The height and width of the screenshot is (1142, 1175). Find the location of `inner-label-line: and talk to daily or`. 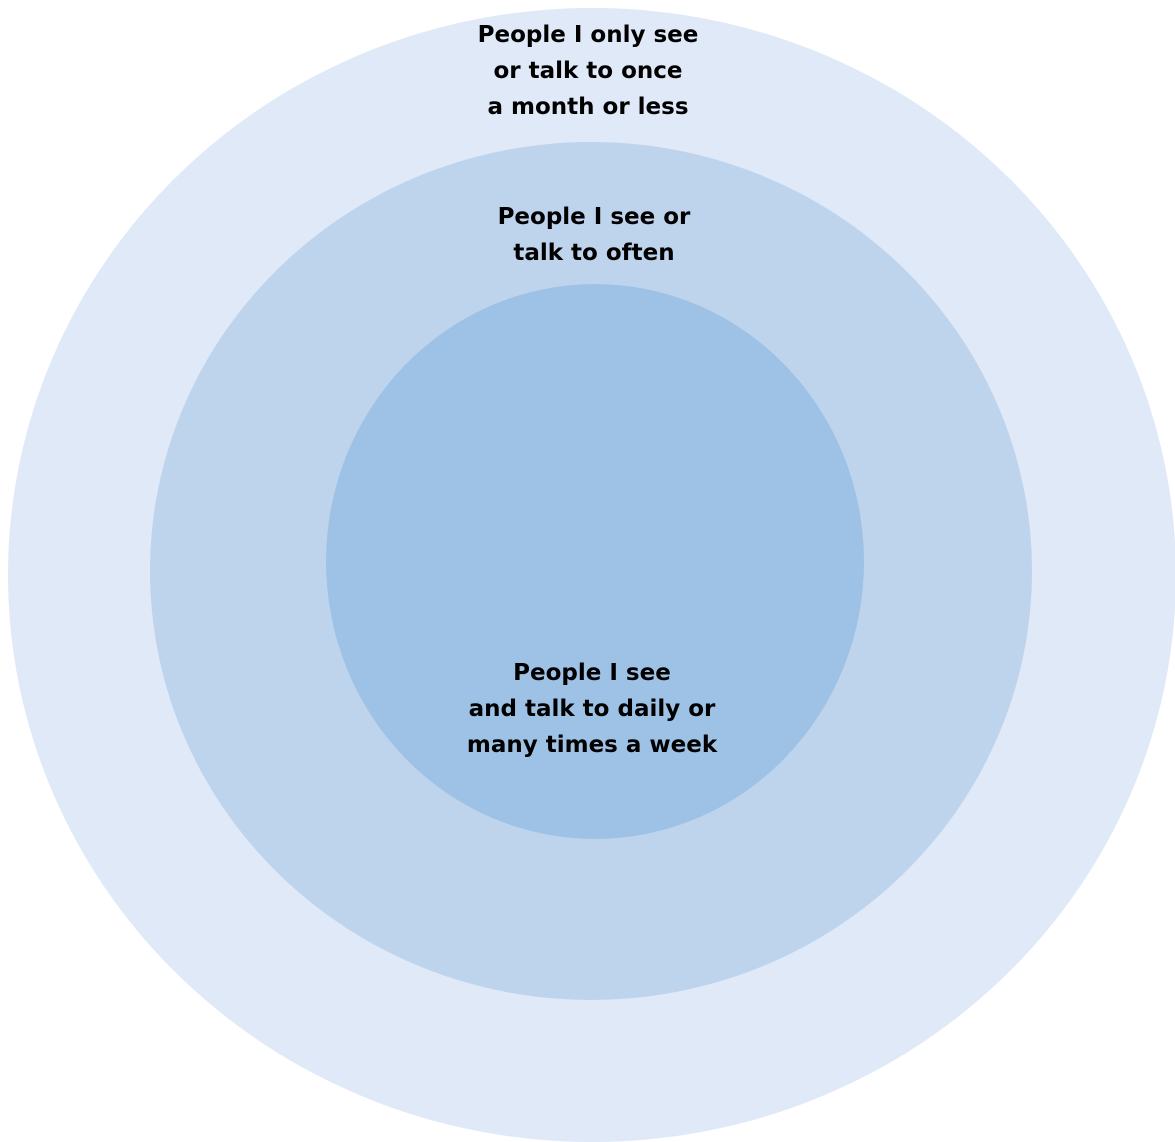

inner-label-line: and talk to daily or is located at coordinates (592, 709).